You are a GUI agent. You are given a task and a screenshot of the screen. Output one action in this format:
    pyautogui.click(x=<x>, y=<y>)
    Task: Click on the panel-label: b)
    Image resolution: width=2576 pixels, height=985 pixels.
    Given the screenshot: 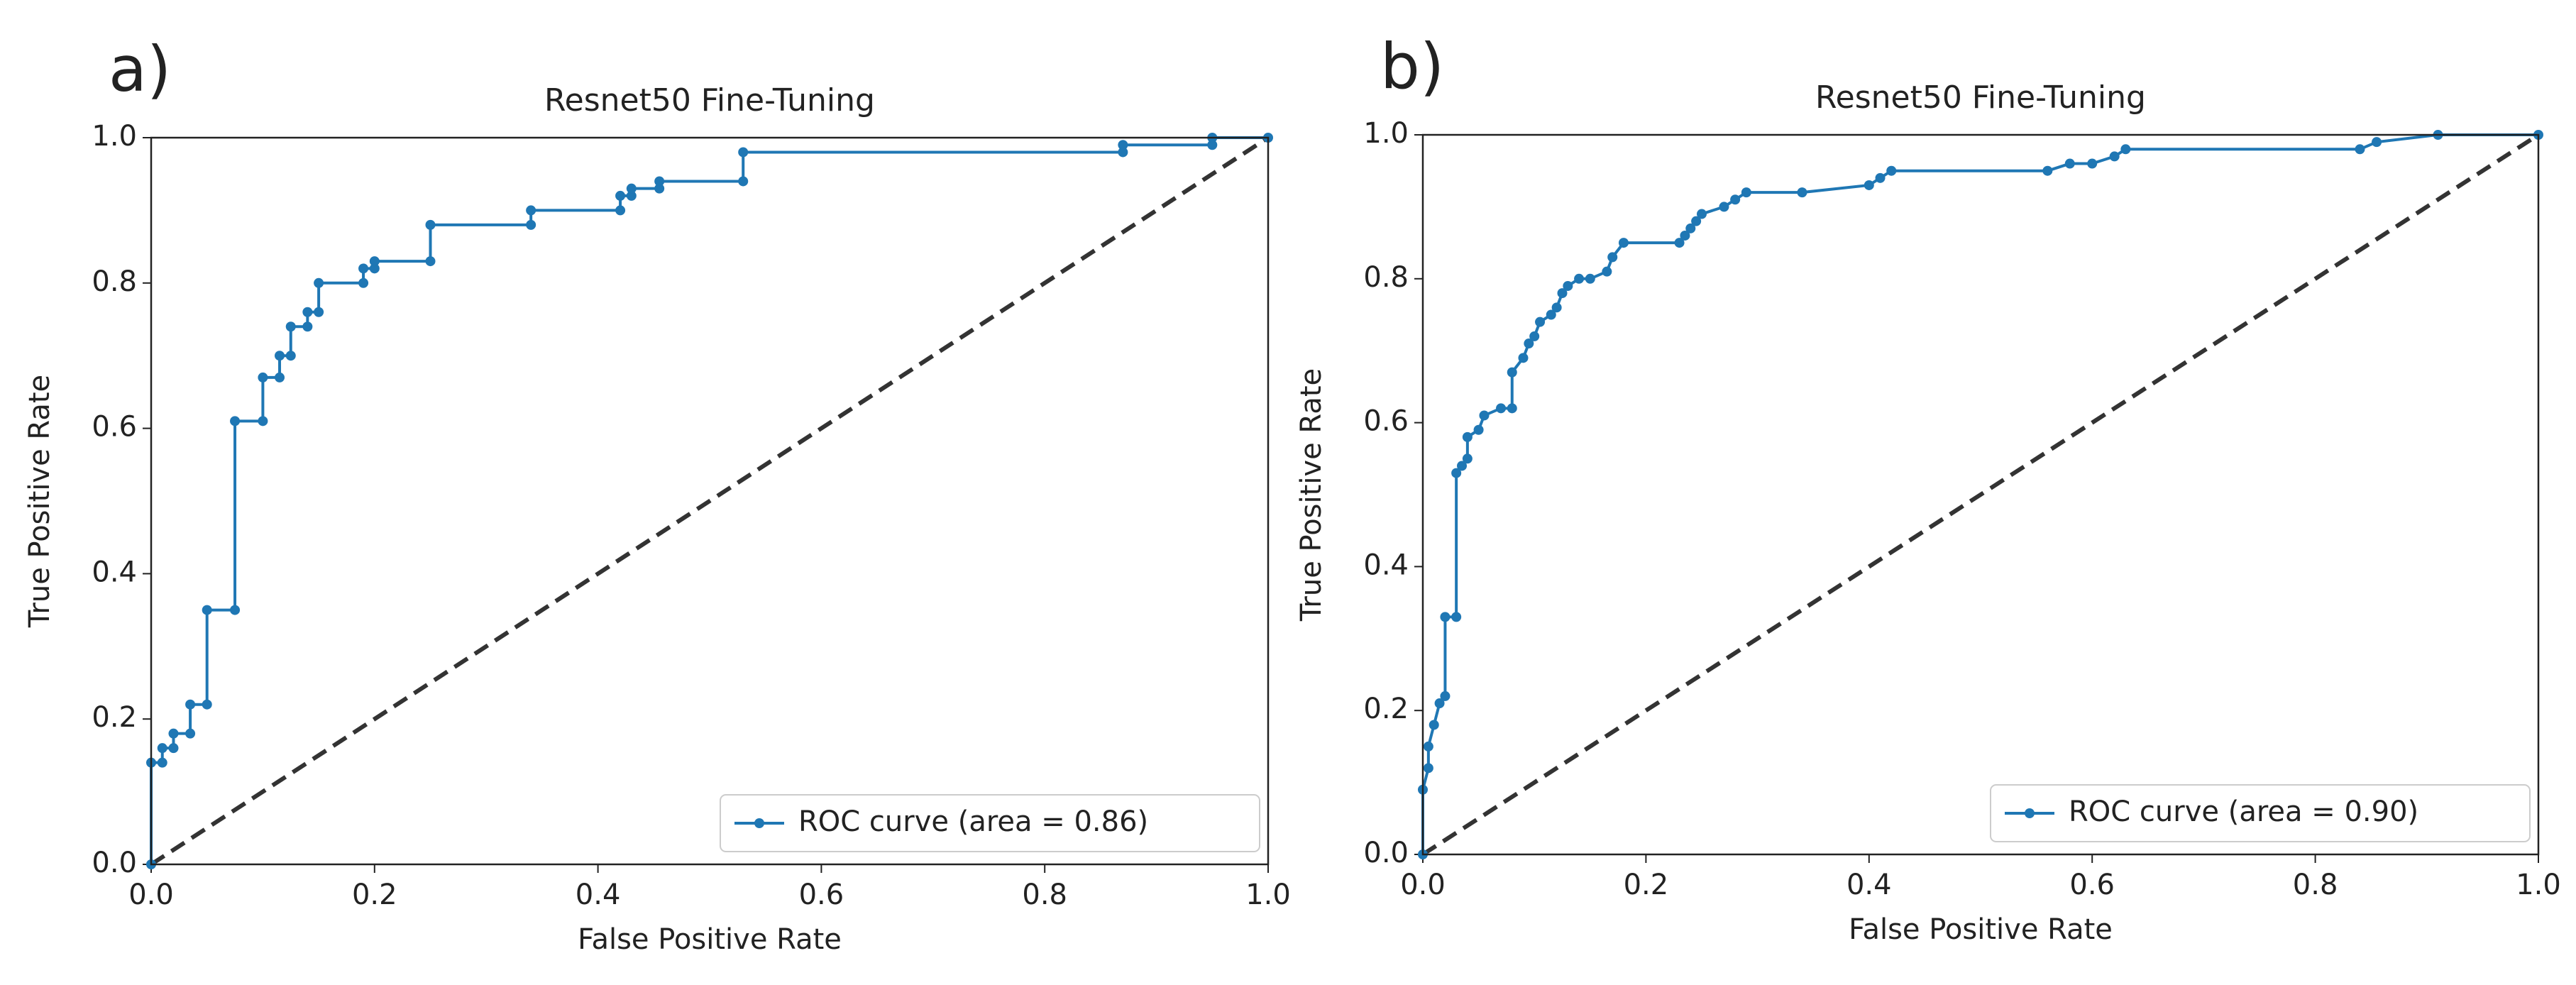 What is the action you would take?
    pyautogui.click(x=1412, y=66)
    